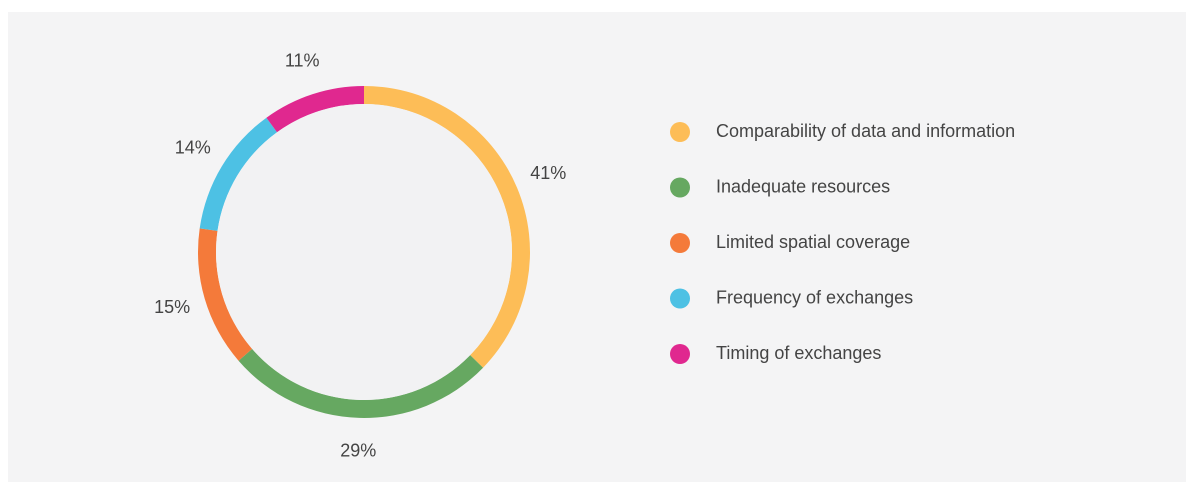 The width and height of the screenshot is (1194, 491). Describe the element at coordinates (358, 451) in the screenshot. I see `data-label: 29%` at that location.